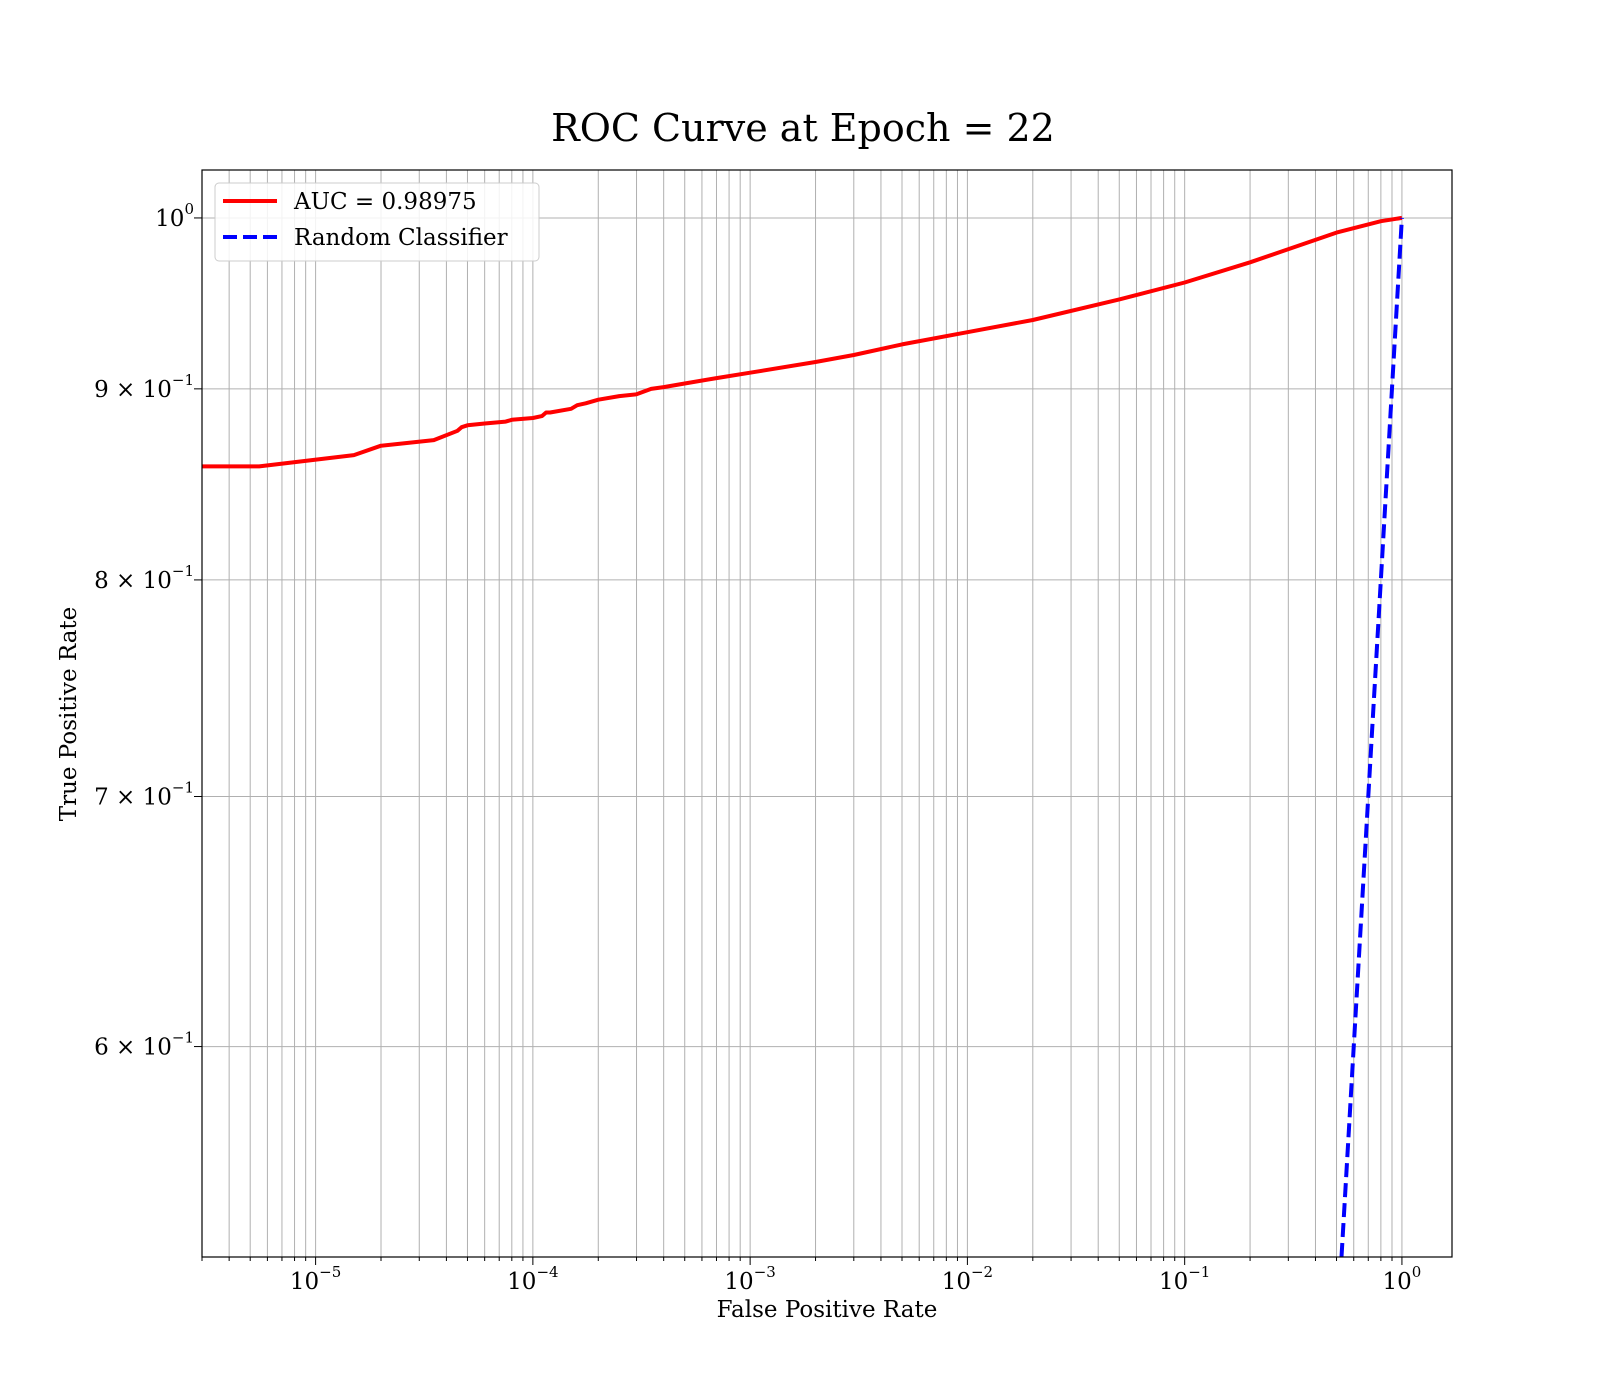 This screenshot has width=1600, height=1400. Describe the element at coordinates (69, 714) in the screenshot. I see `y-axis-label: True Positive Rate` at that location.